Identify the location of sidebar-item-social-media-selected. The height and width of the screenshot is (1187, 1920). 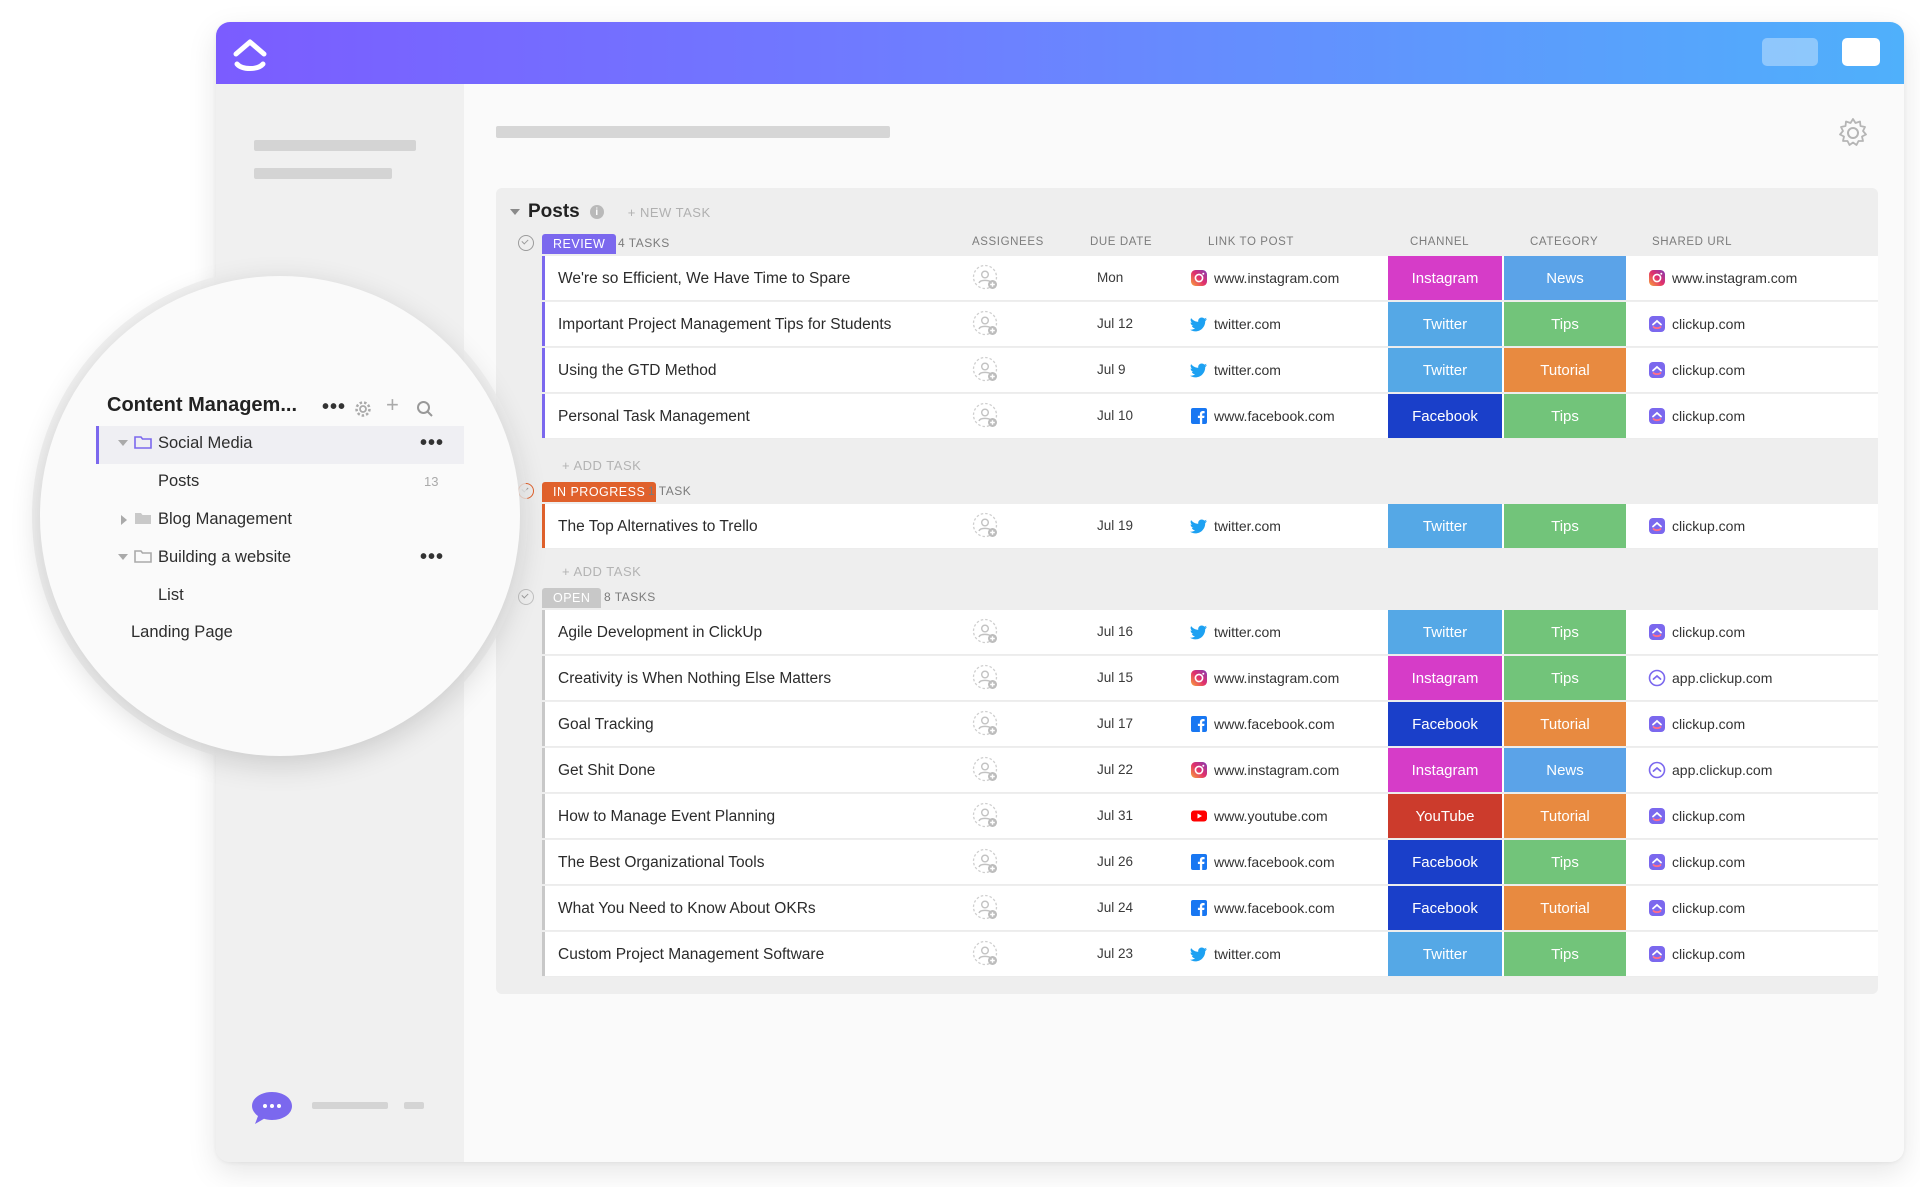
(280, 445).